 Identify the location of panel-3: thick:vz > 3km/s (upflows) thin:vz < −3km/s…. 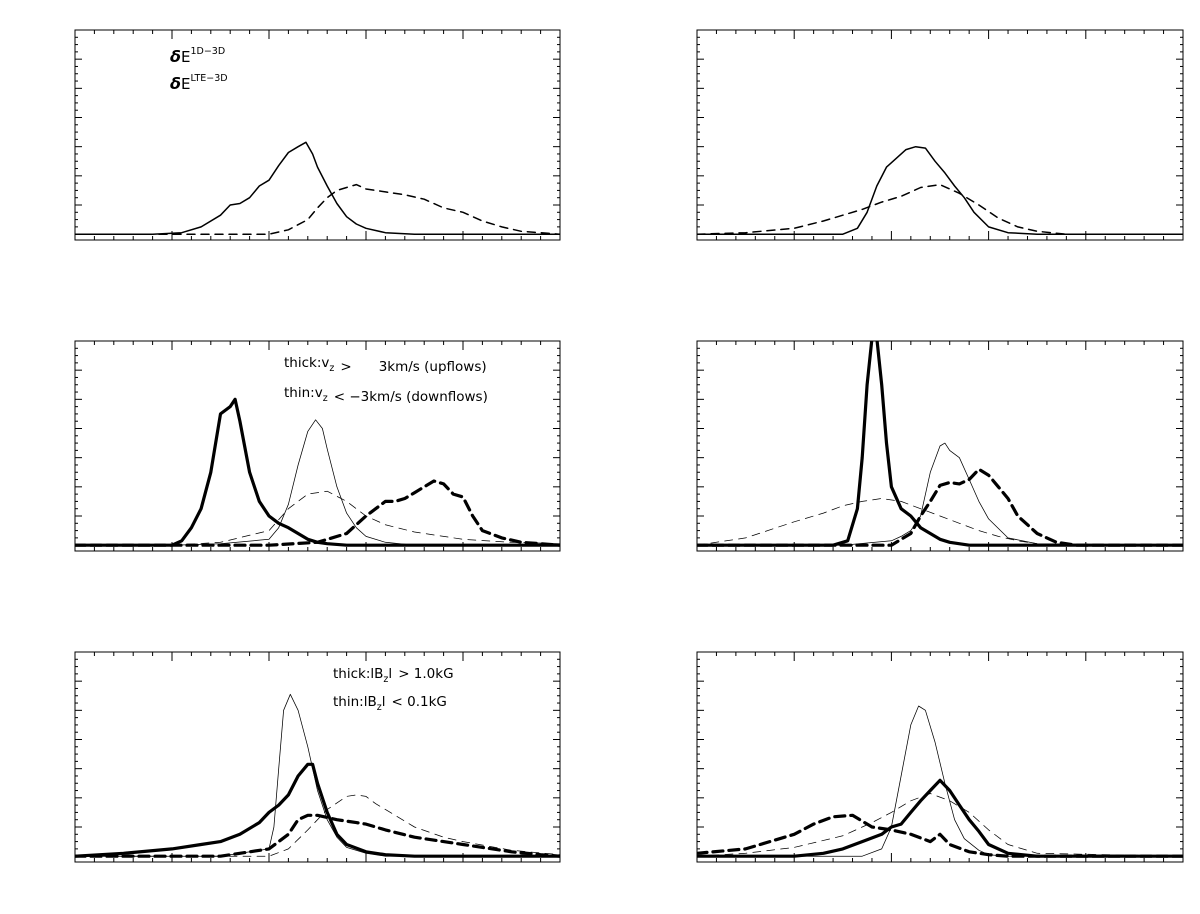
(317, 446).